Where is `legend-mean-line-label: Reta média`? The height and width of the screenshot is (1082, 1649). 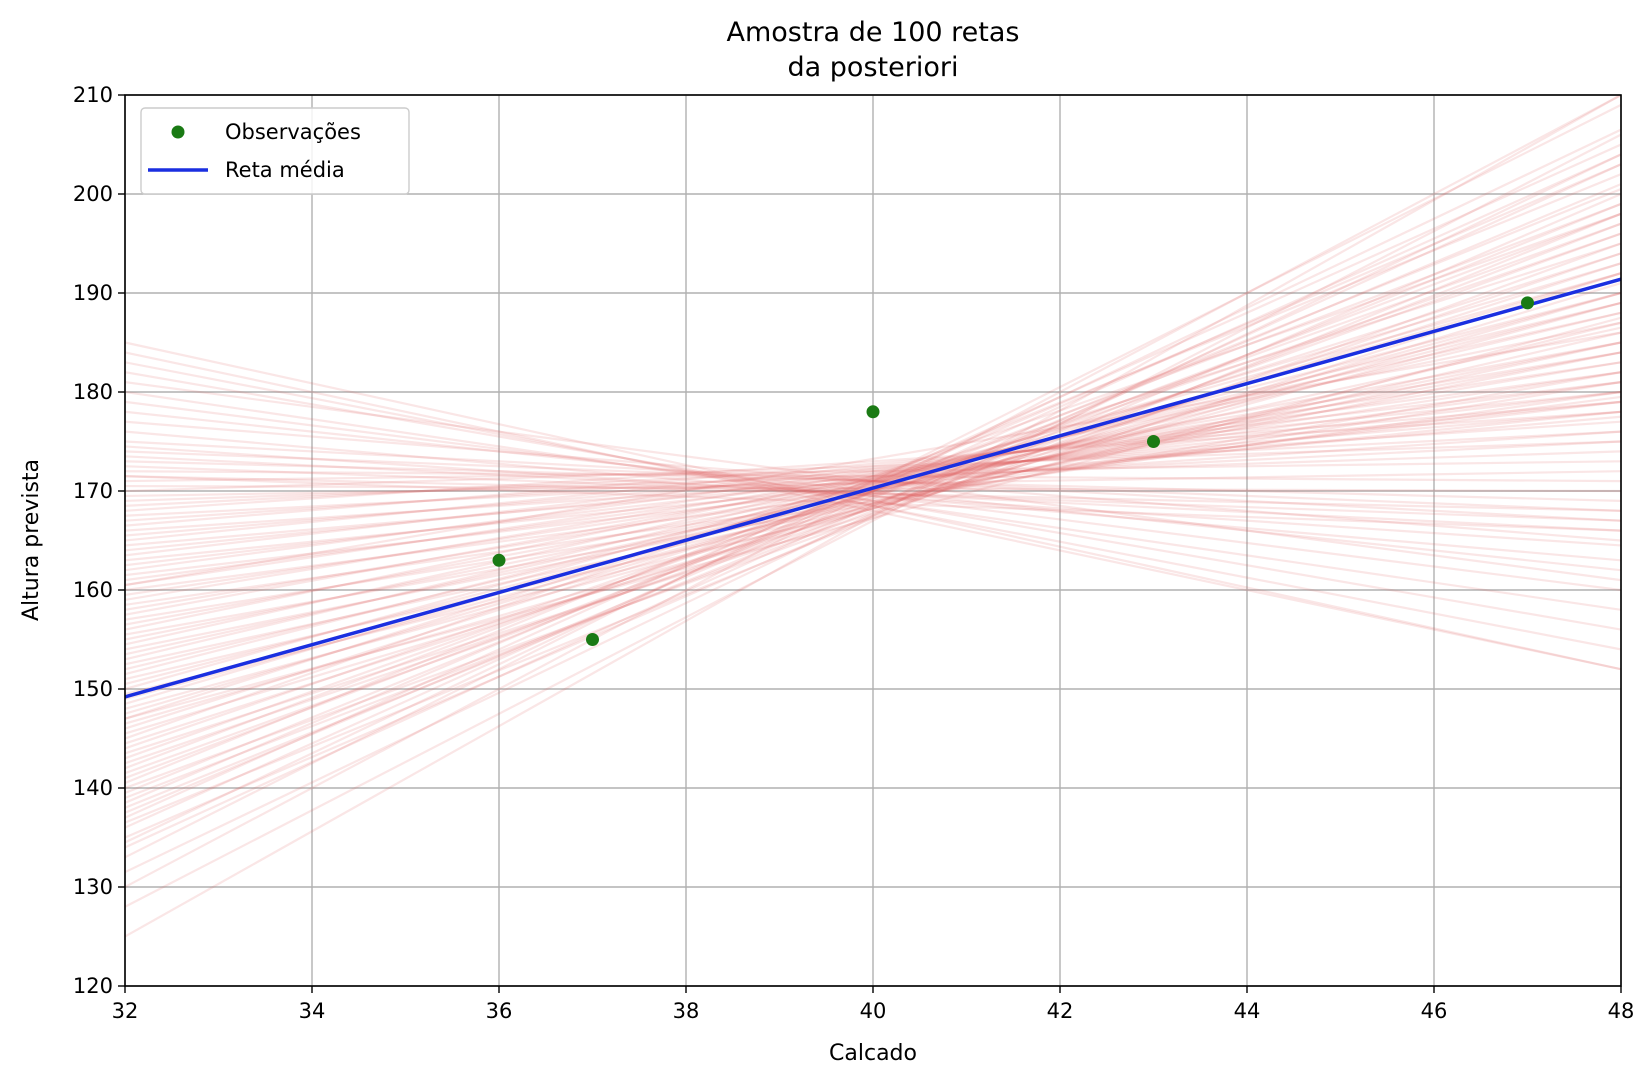
legend-mean-line-label: Reta média is located at coordinates (285, 170).